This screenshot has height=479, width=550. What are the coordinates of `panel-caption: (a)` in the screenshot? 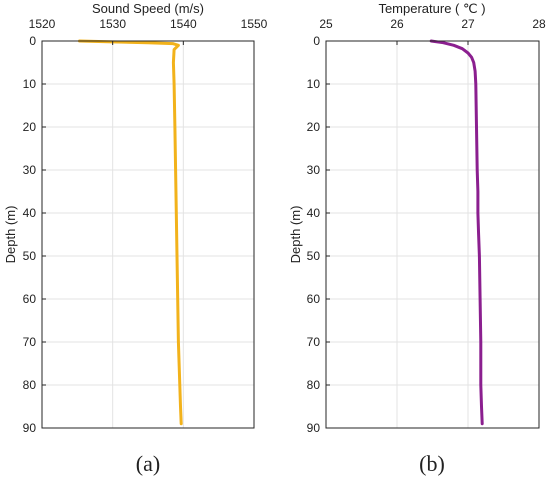 It's located at (148, 463).